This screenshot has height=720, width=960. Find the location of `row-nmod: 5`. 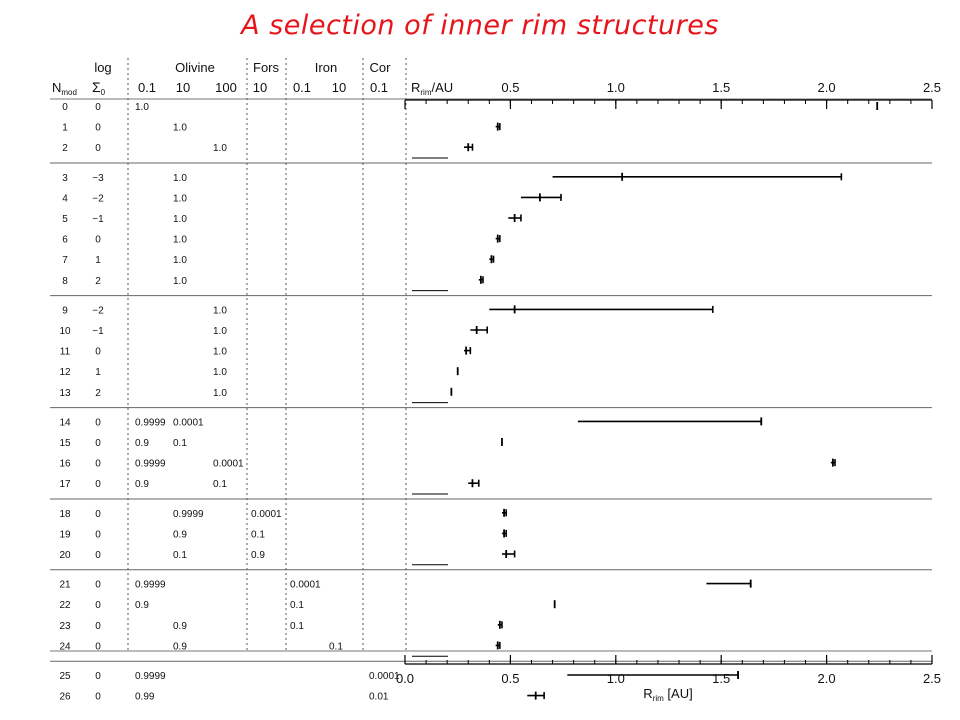

row-nmod: 5 is located at coordinates (65, 219).